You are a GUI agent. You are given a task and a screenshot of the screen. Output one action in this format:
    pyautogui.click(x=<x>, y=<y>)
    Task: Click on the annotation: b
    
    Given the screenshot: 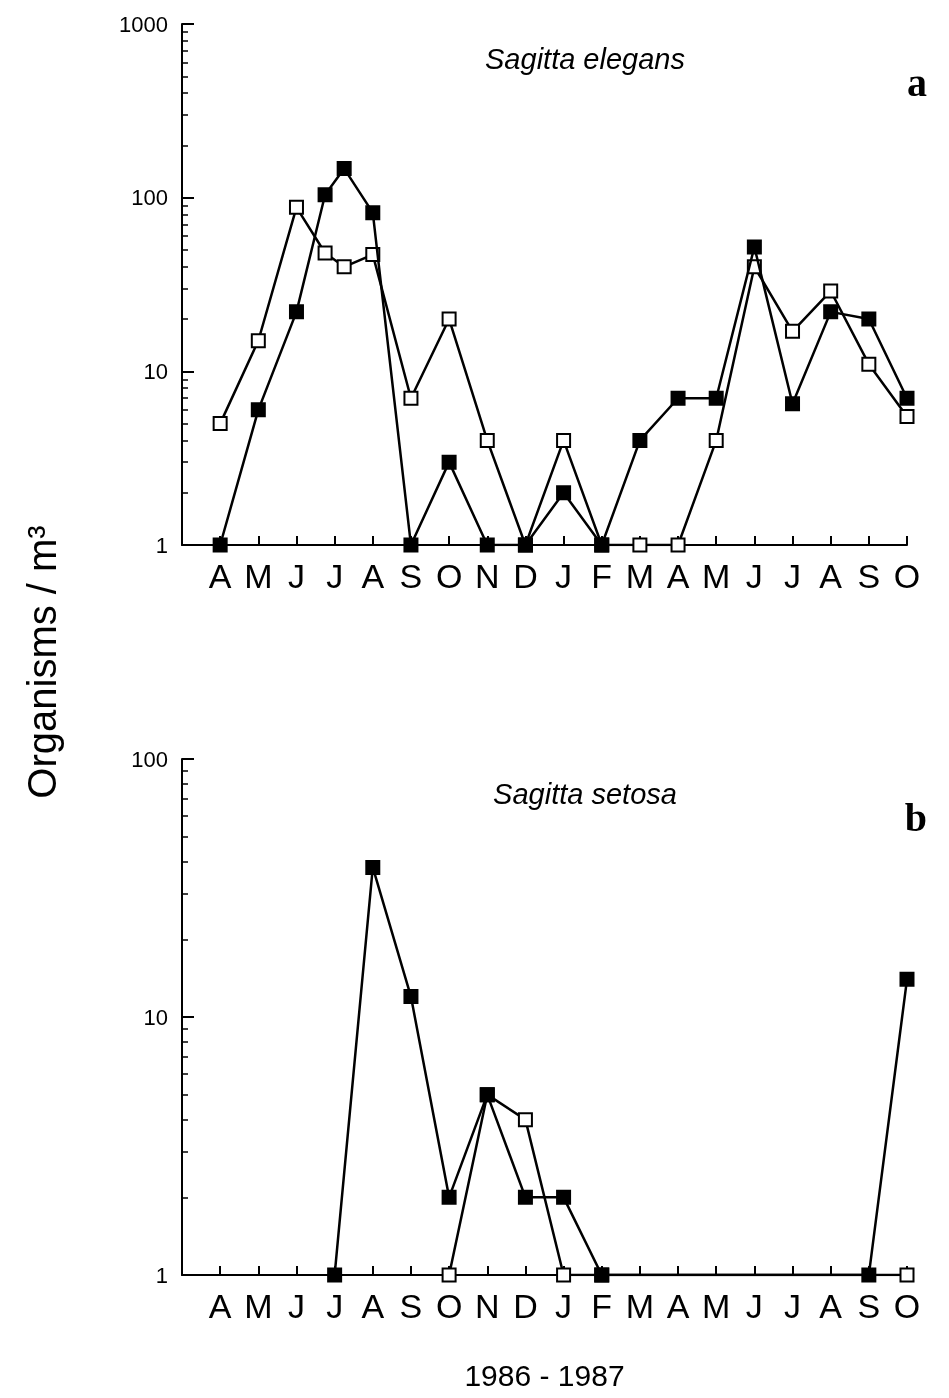 What is the action you would take?
    pyautogui.click(x=915, y=817)
    